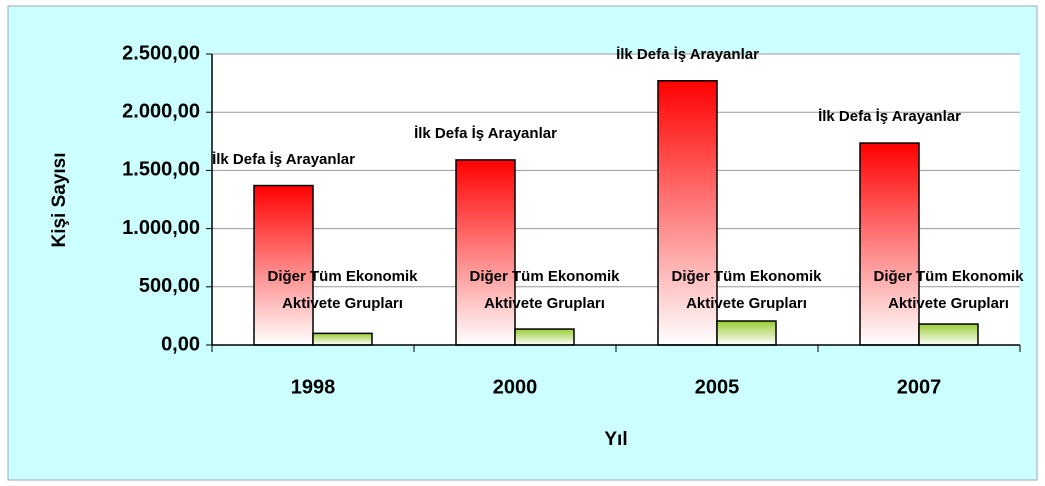 This screenshot has width=1045, height=486. What do you see at coordinates (515, 387) in the screenshot?
I see `x-tick-label: 2000` at bounding box center [515, 387].